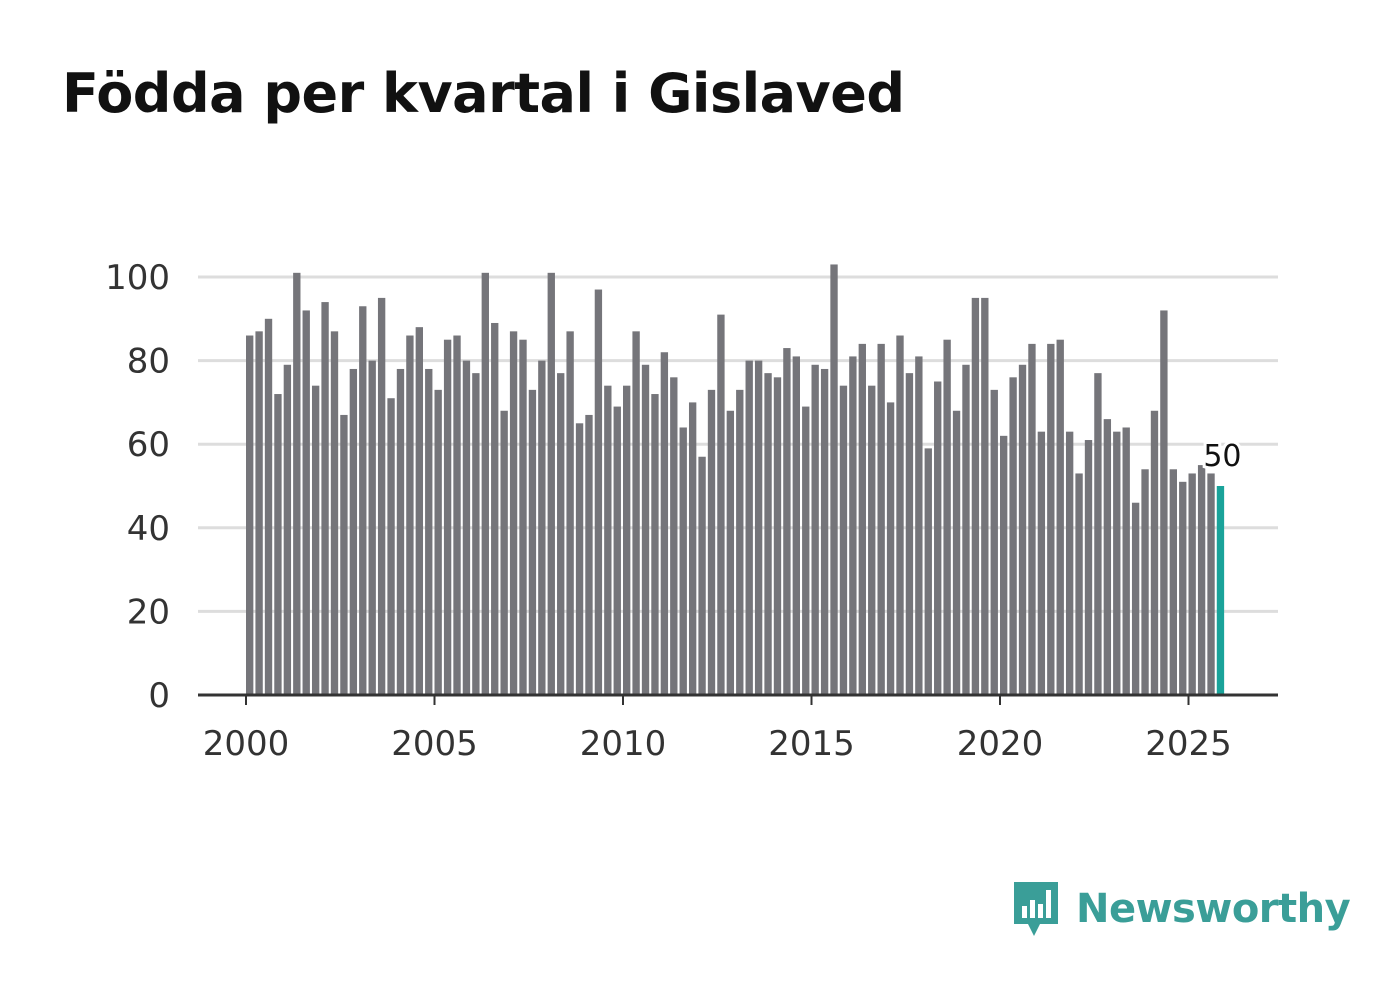 Image resolution: width=1382 pixels, height=999 pixels. I want to click on y-tick-label: 100, so click(137, 278).